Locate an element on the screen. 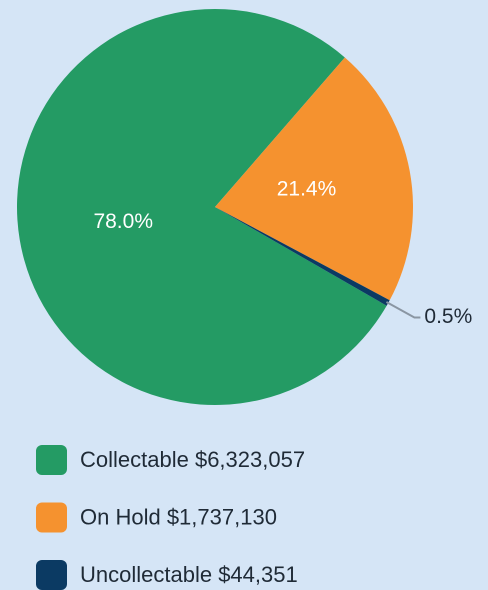 The height and width of the screenshot is (590, 488). legend-label: On Hold $1,737,130 is located at coordinates (178, 516).